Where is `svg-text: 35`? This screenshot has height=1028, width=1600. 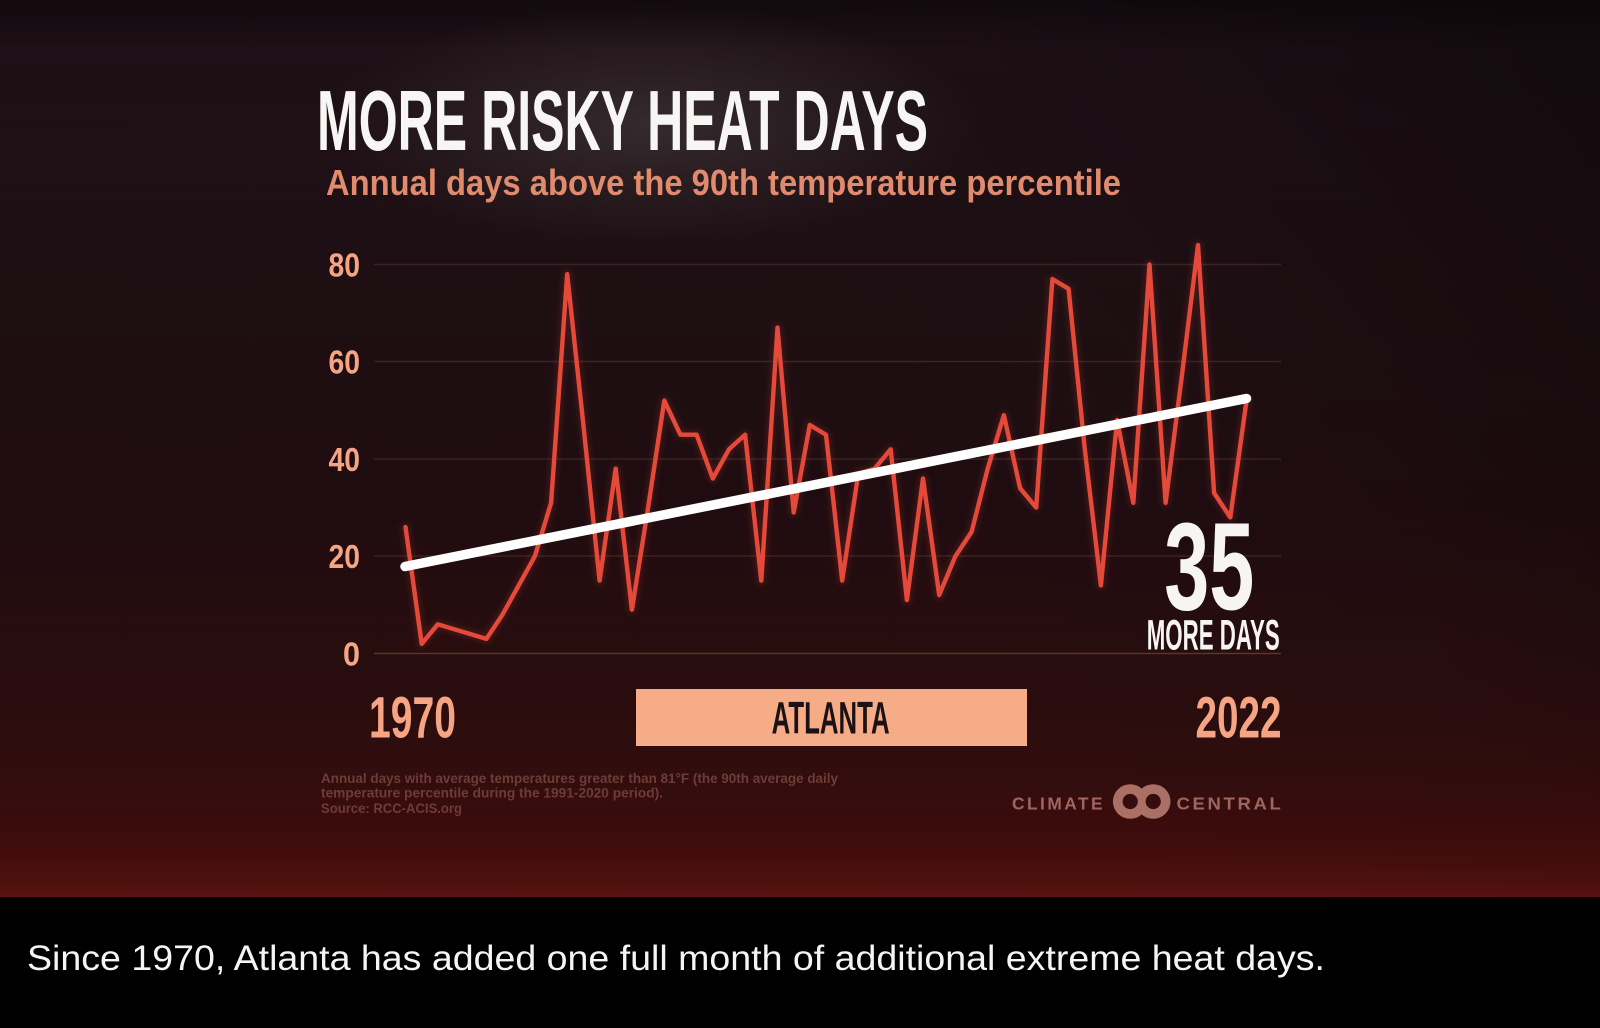 svg-text: 35 is located at coordinates (1209, 567).